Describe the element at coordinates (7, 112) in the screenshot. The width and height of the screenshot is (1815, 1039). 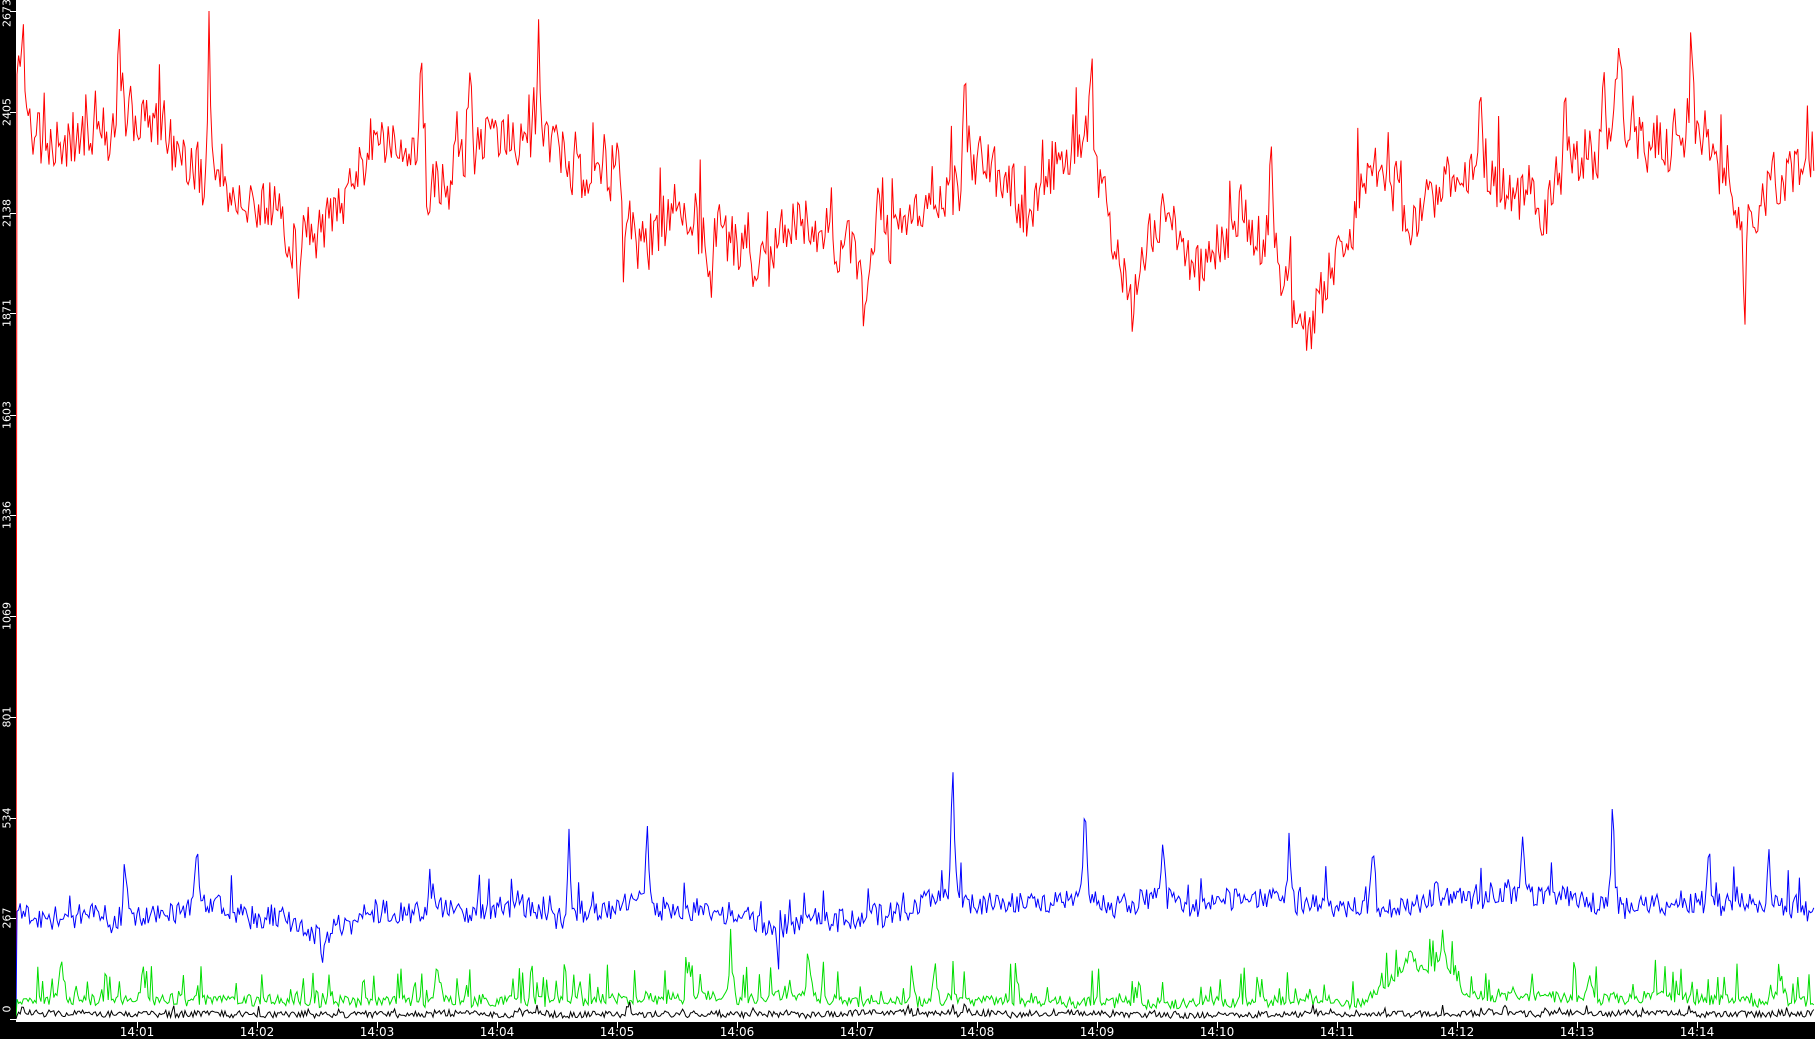
I see `y-axis-label: 2405` at that location.